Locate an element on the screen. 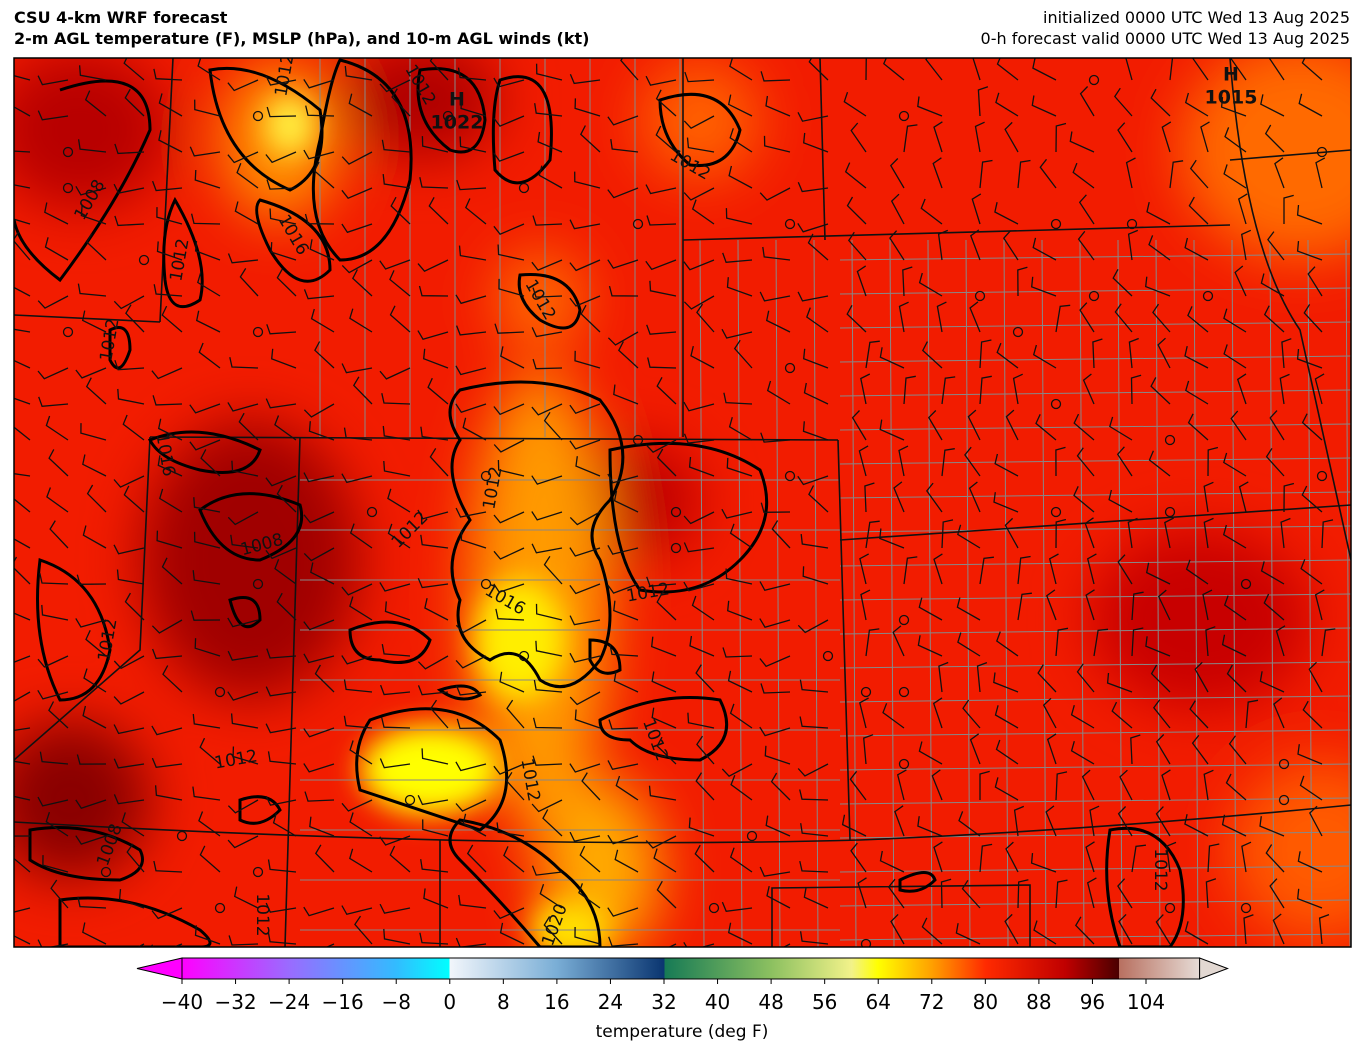  colorbar-tick-label: 96 is located at coordinates (1092, 1002).